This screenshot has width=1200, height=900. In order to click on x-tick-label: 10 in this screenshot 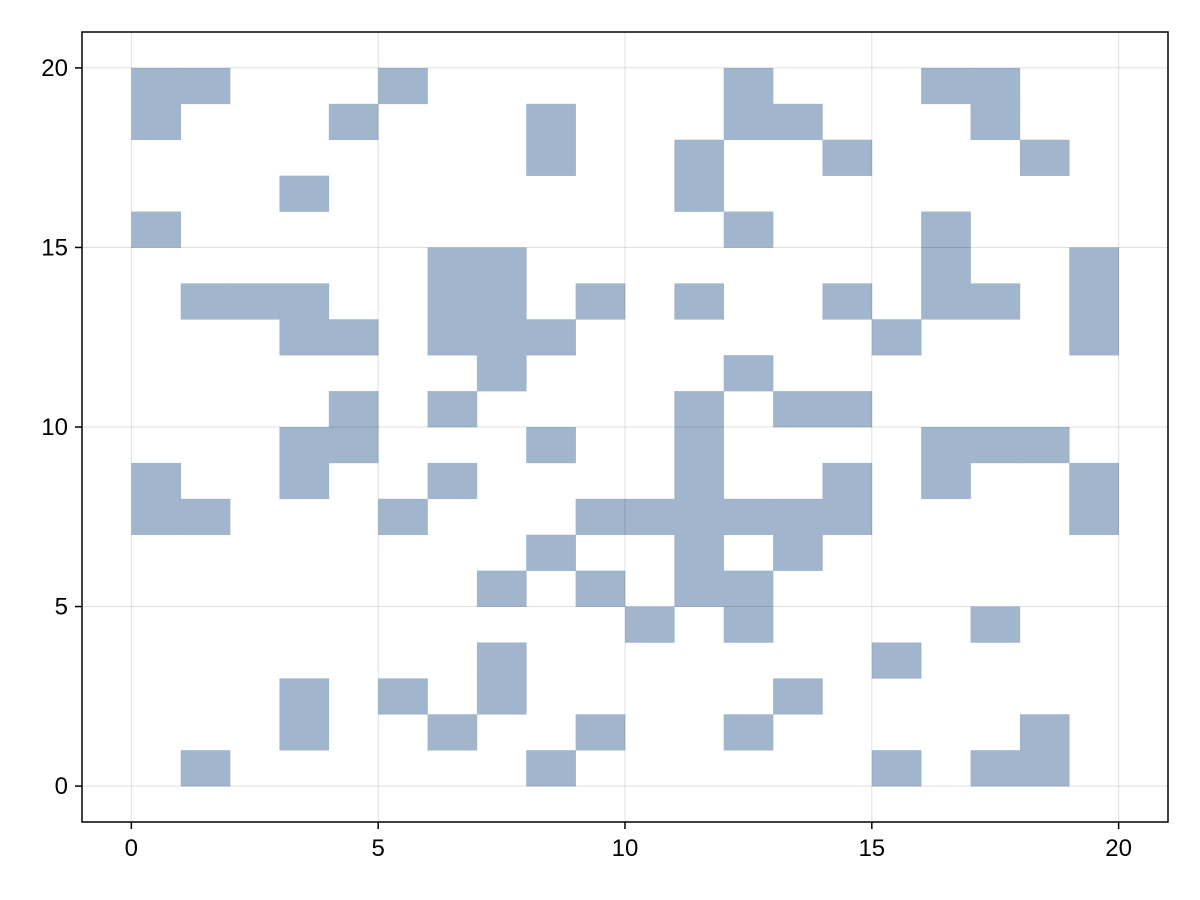, I will do `click(625, 848)`.